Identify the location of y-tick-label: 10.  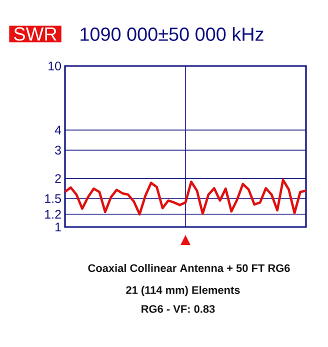
(54, 66).